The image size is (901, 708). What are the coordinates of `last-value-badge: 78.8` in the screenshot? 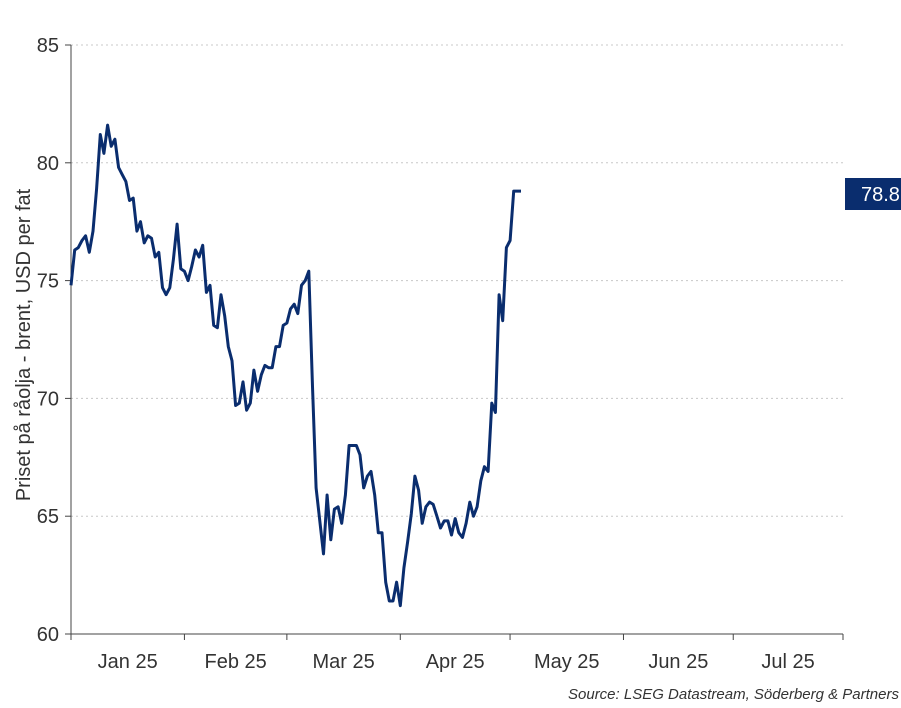 It's located at (873, 194).